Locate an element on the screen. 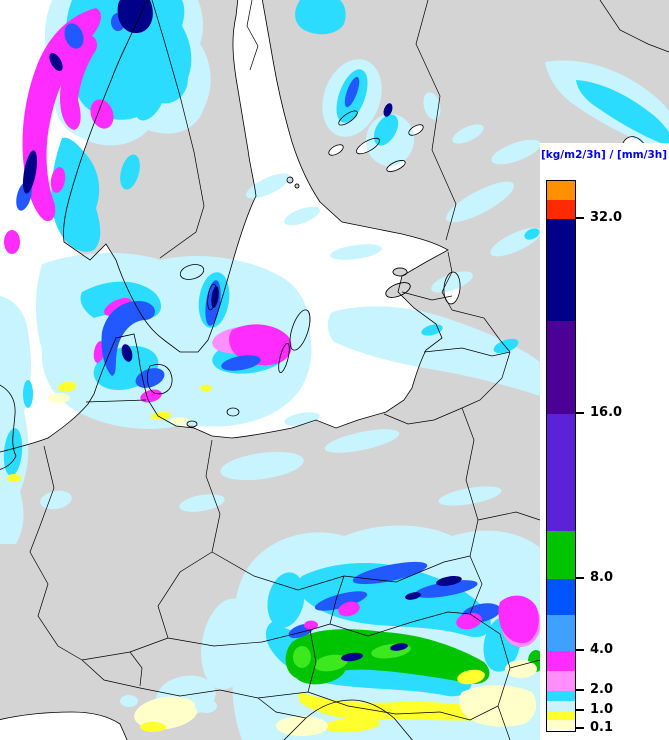 The width and height of the screenshot is (669, 740). legend-units-label: [kg/m2/3h] / [mm/3h] is located at coordinates (604, 155).